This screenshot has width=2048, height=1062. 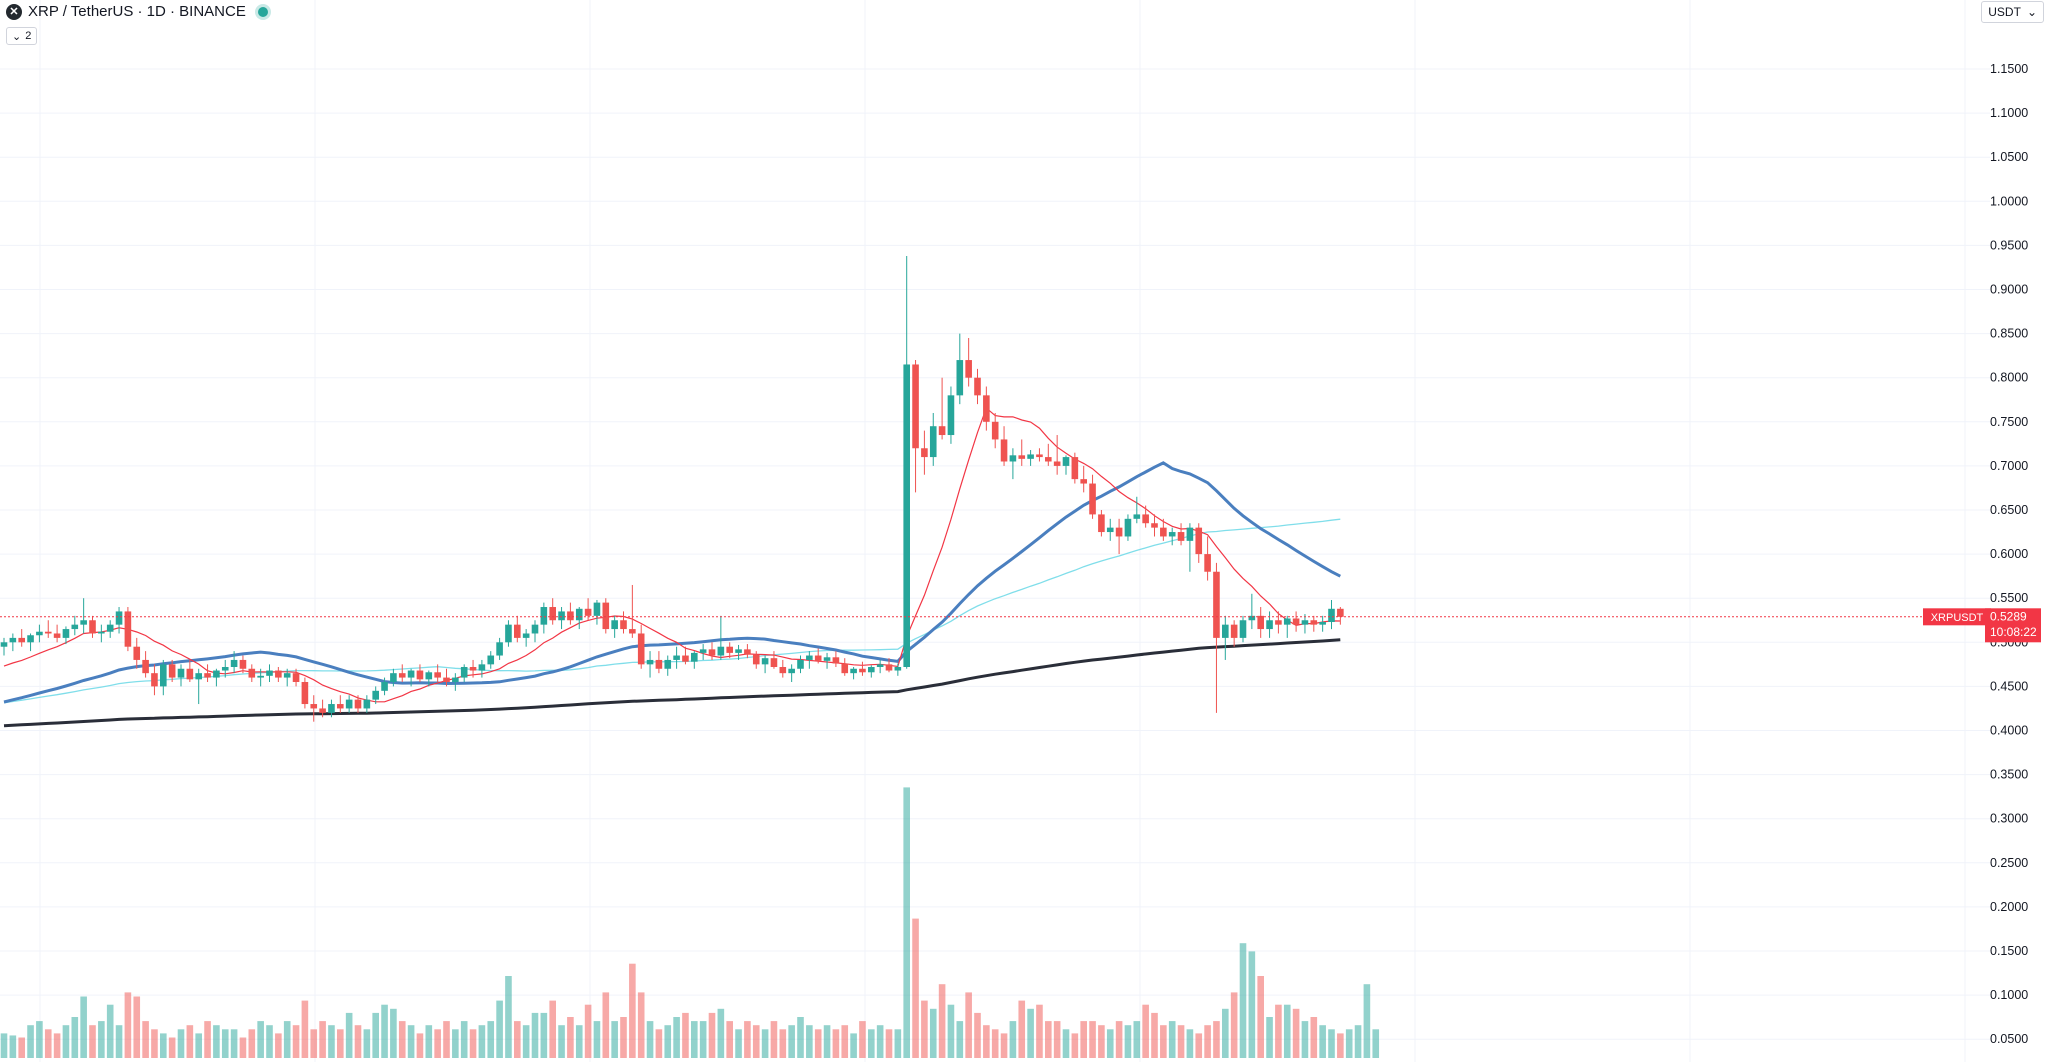 What do you see at coordinates (2013, 632) in the screenshot?
I see `countdown-label: 10:08:22` at bounding box center [2013, 632].